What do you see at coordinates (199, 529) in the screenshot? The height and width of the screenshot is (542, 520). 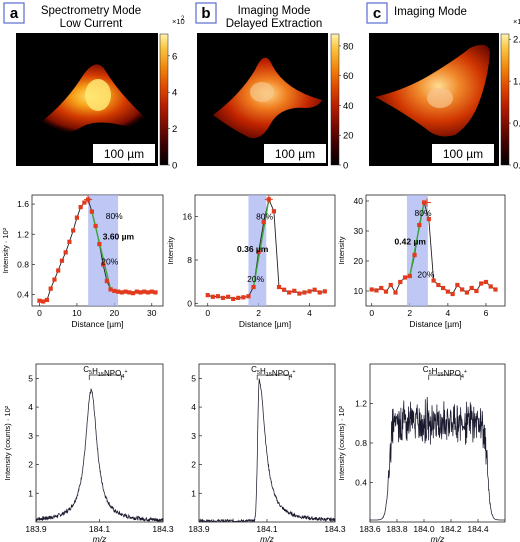 I see `spectrum-xtick-label: 183.9` at bounding box center [199, 529].